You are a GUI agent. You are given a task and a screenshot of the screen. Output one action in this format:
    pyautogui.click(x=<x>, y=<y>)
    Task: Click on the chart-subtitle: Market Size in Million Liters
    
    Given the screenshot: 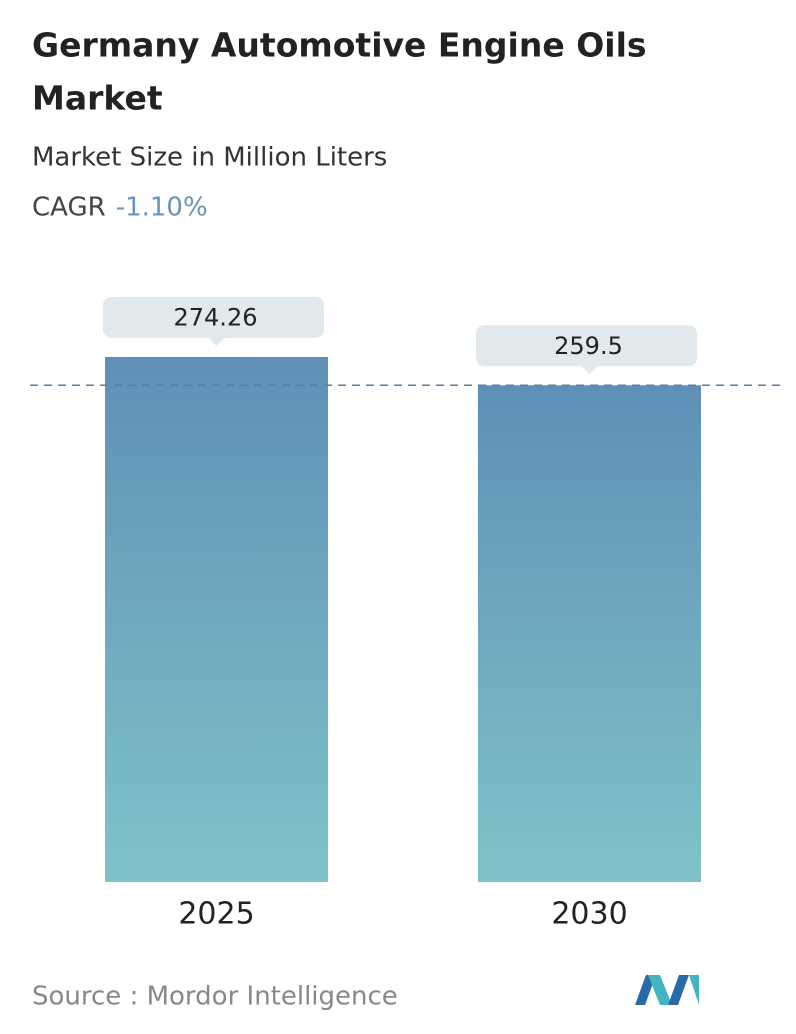 What is the action you would take?
    pyautogui.click(x=209, y=158)
    